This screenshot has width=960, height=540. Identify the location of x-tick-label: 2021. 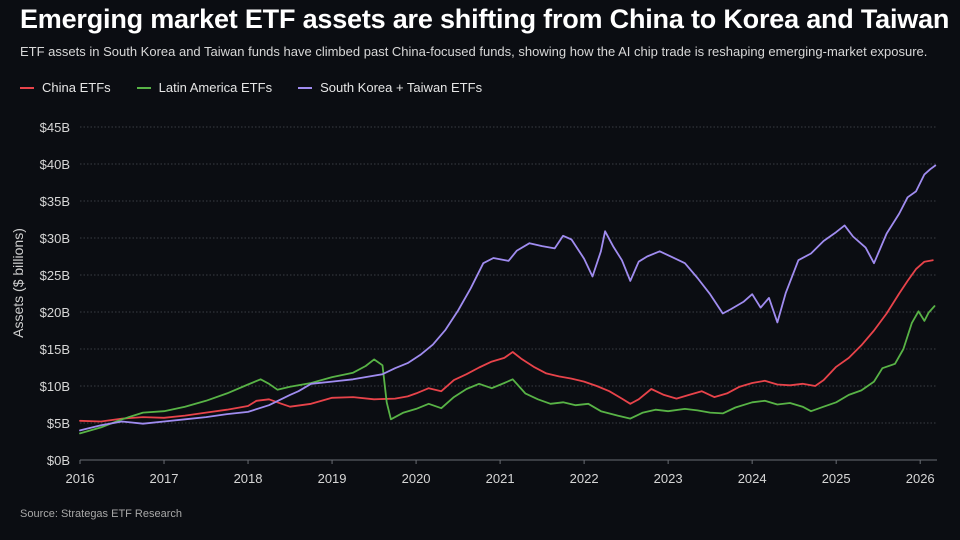
(500, 478).